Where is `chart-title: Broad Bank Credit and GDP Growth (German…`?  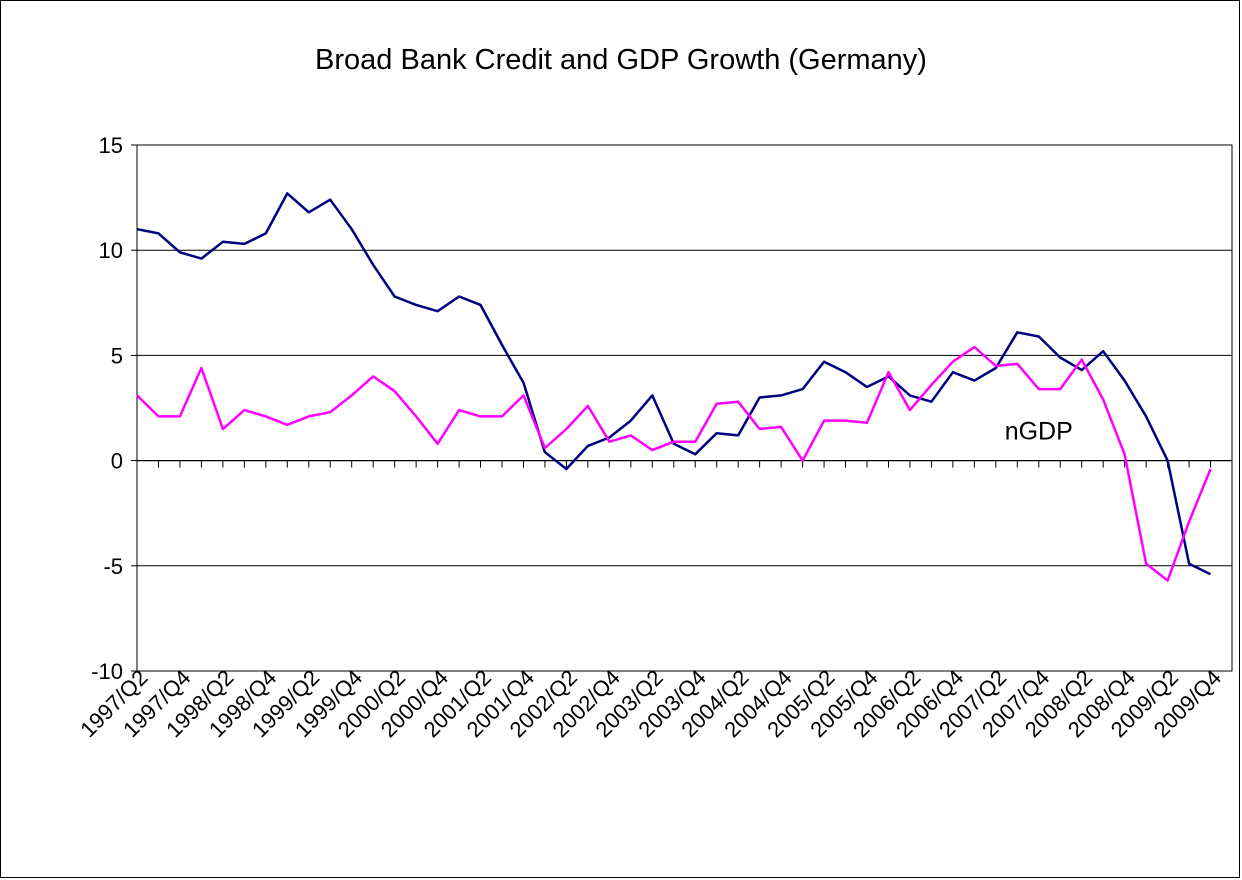 chart-title: Broad Bank Credit and GDP Growth (German… is located at coordinates (621, 60).